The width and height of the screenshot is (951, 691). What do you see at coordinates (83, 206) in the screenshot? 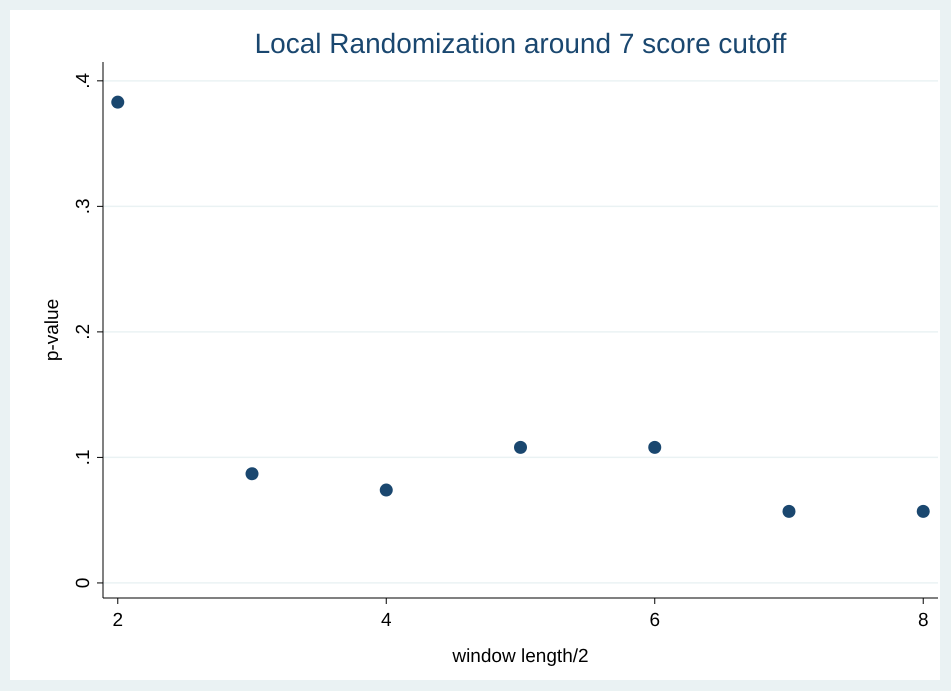
I see `y-tick-label: .3` at bounding box center [83, 206].